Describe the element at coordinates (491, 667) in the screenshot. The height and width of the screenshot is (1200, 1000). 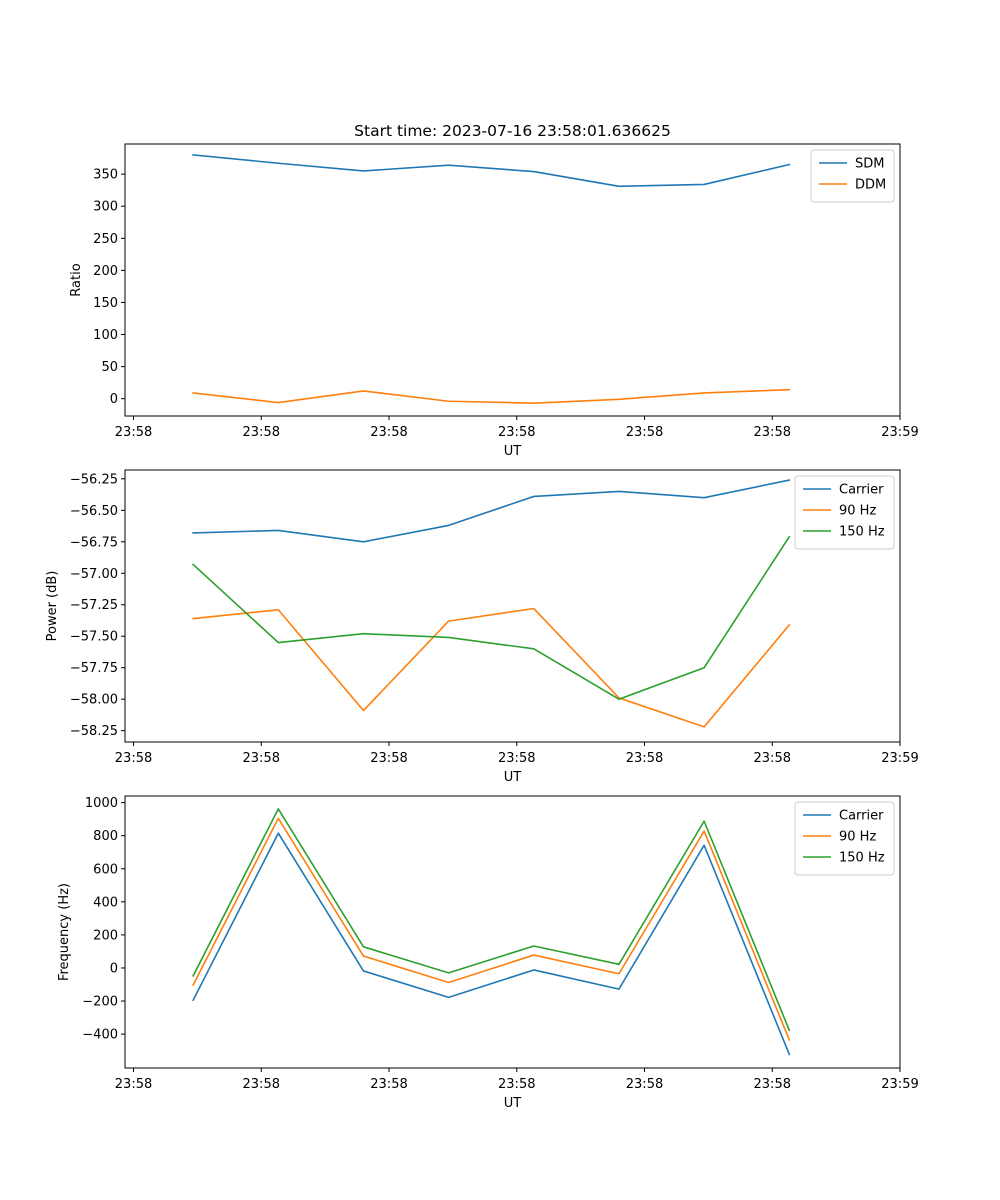
I see `power-series-90-hz-line` at that location.